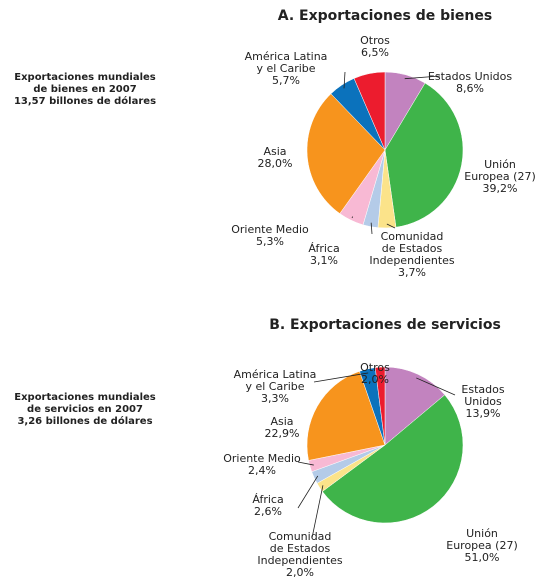 This screenshot has width=535, height=587. What do you see at coordinates (268, 511) in the screenshot?
I see `value-label: 2,6%` at bounding box center [268, 511].